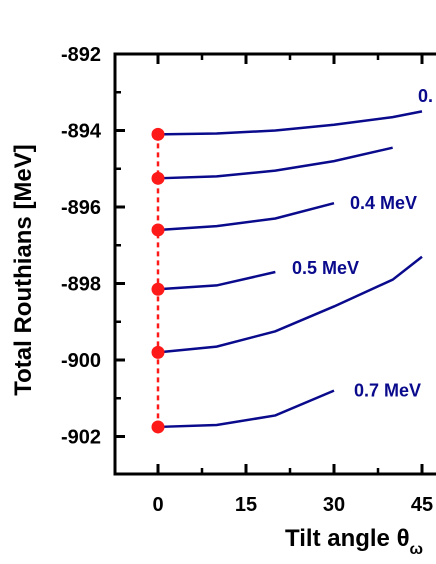  Describe the element at coordinates (347, 538) in the screenshot. I see `x-axis-title-main: Tilt angle θ` at that location.